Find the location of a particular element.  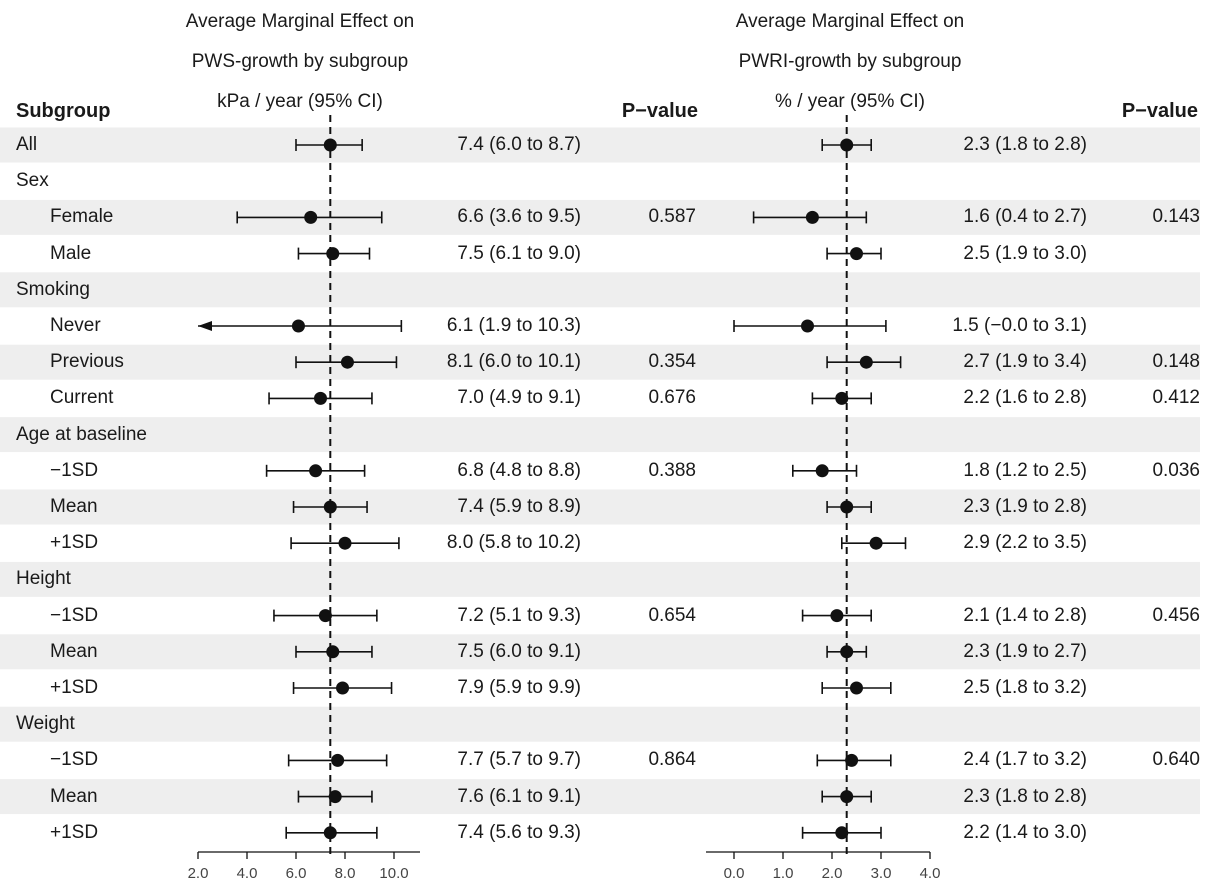

estimate-ci-text: 8.0 (5.8 to 10.2) is located at coordinates (513, 543).